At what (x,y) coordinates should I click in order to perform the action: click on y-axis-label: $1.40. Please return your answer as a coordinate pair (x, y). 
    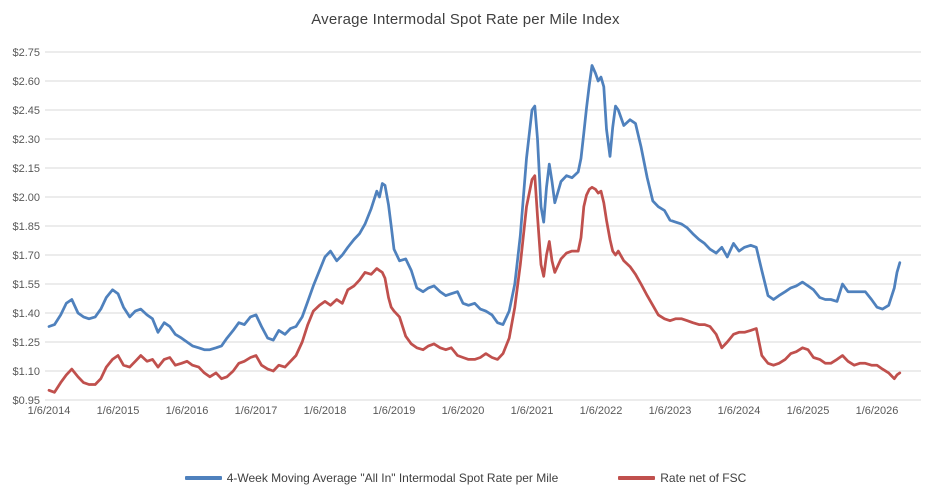
    Looking at the image, I should click on (26, 314).